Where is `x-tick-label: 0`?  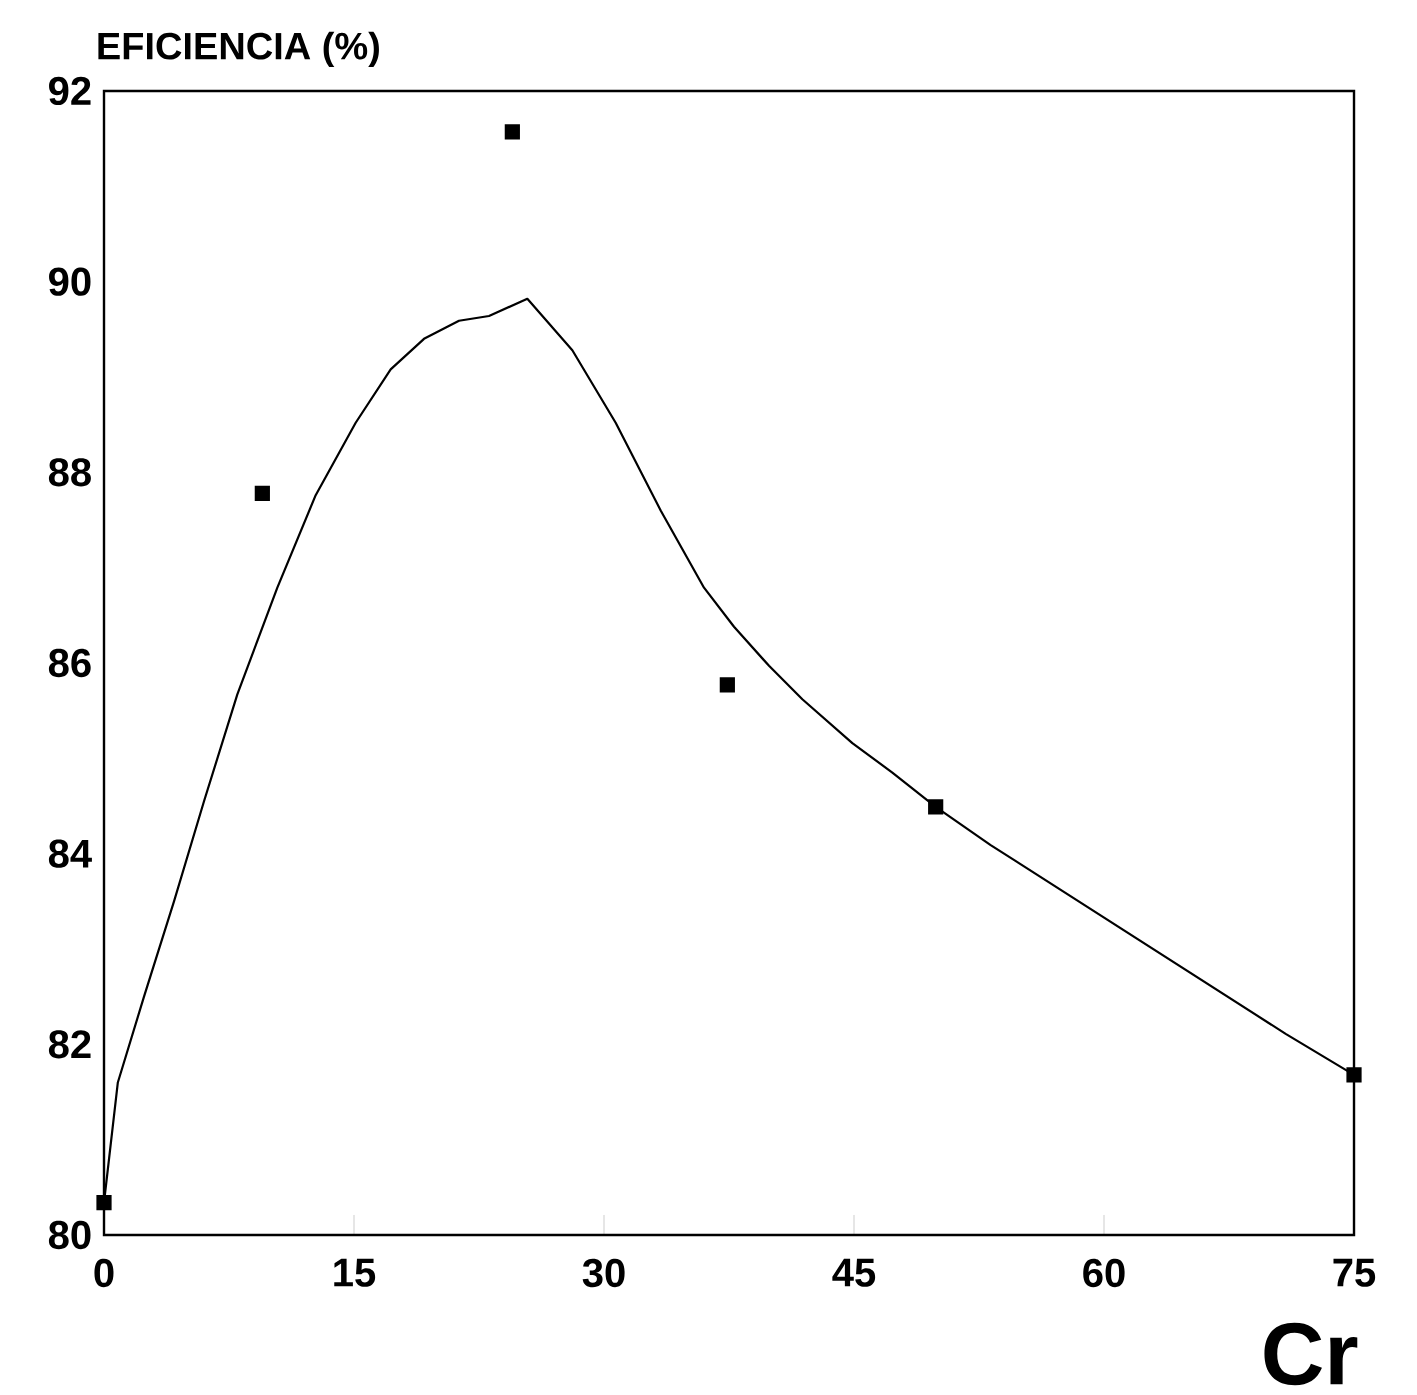
x-tick-label: 0 is located at coordinates (104, 1273).